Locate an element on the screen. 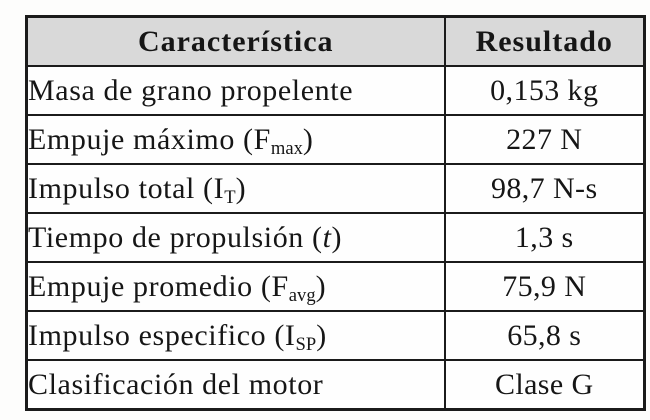  result-cell: Clase G is located at coordinates (544, 385).